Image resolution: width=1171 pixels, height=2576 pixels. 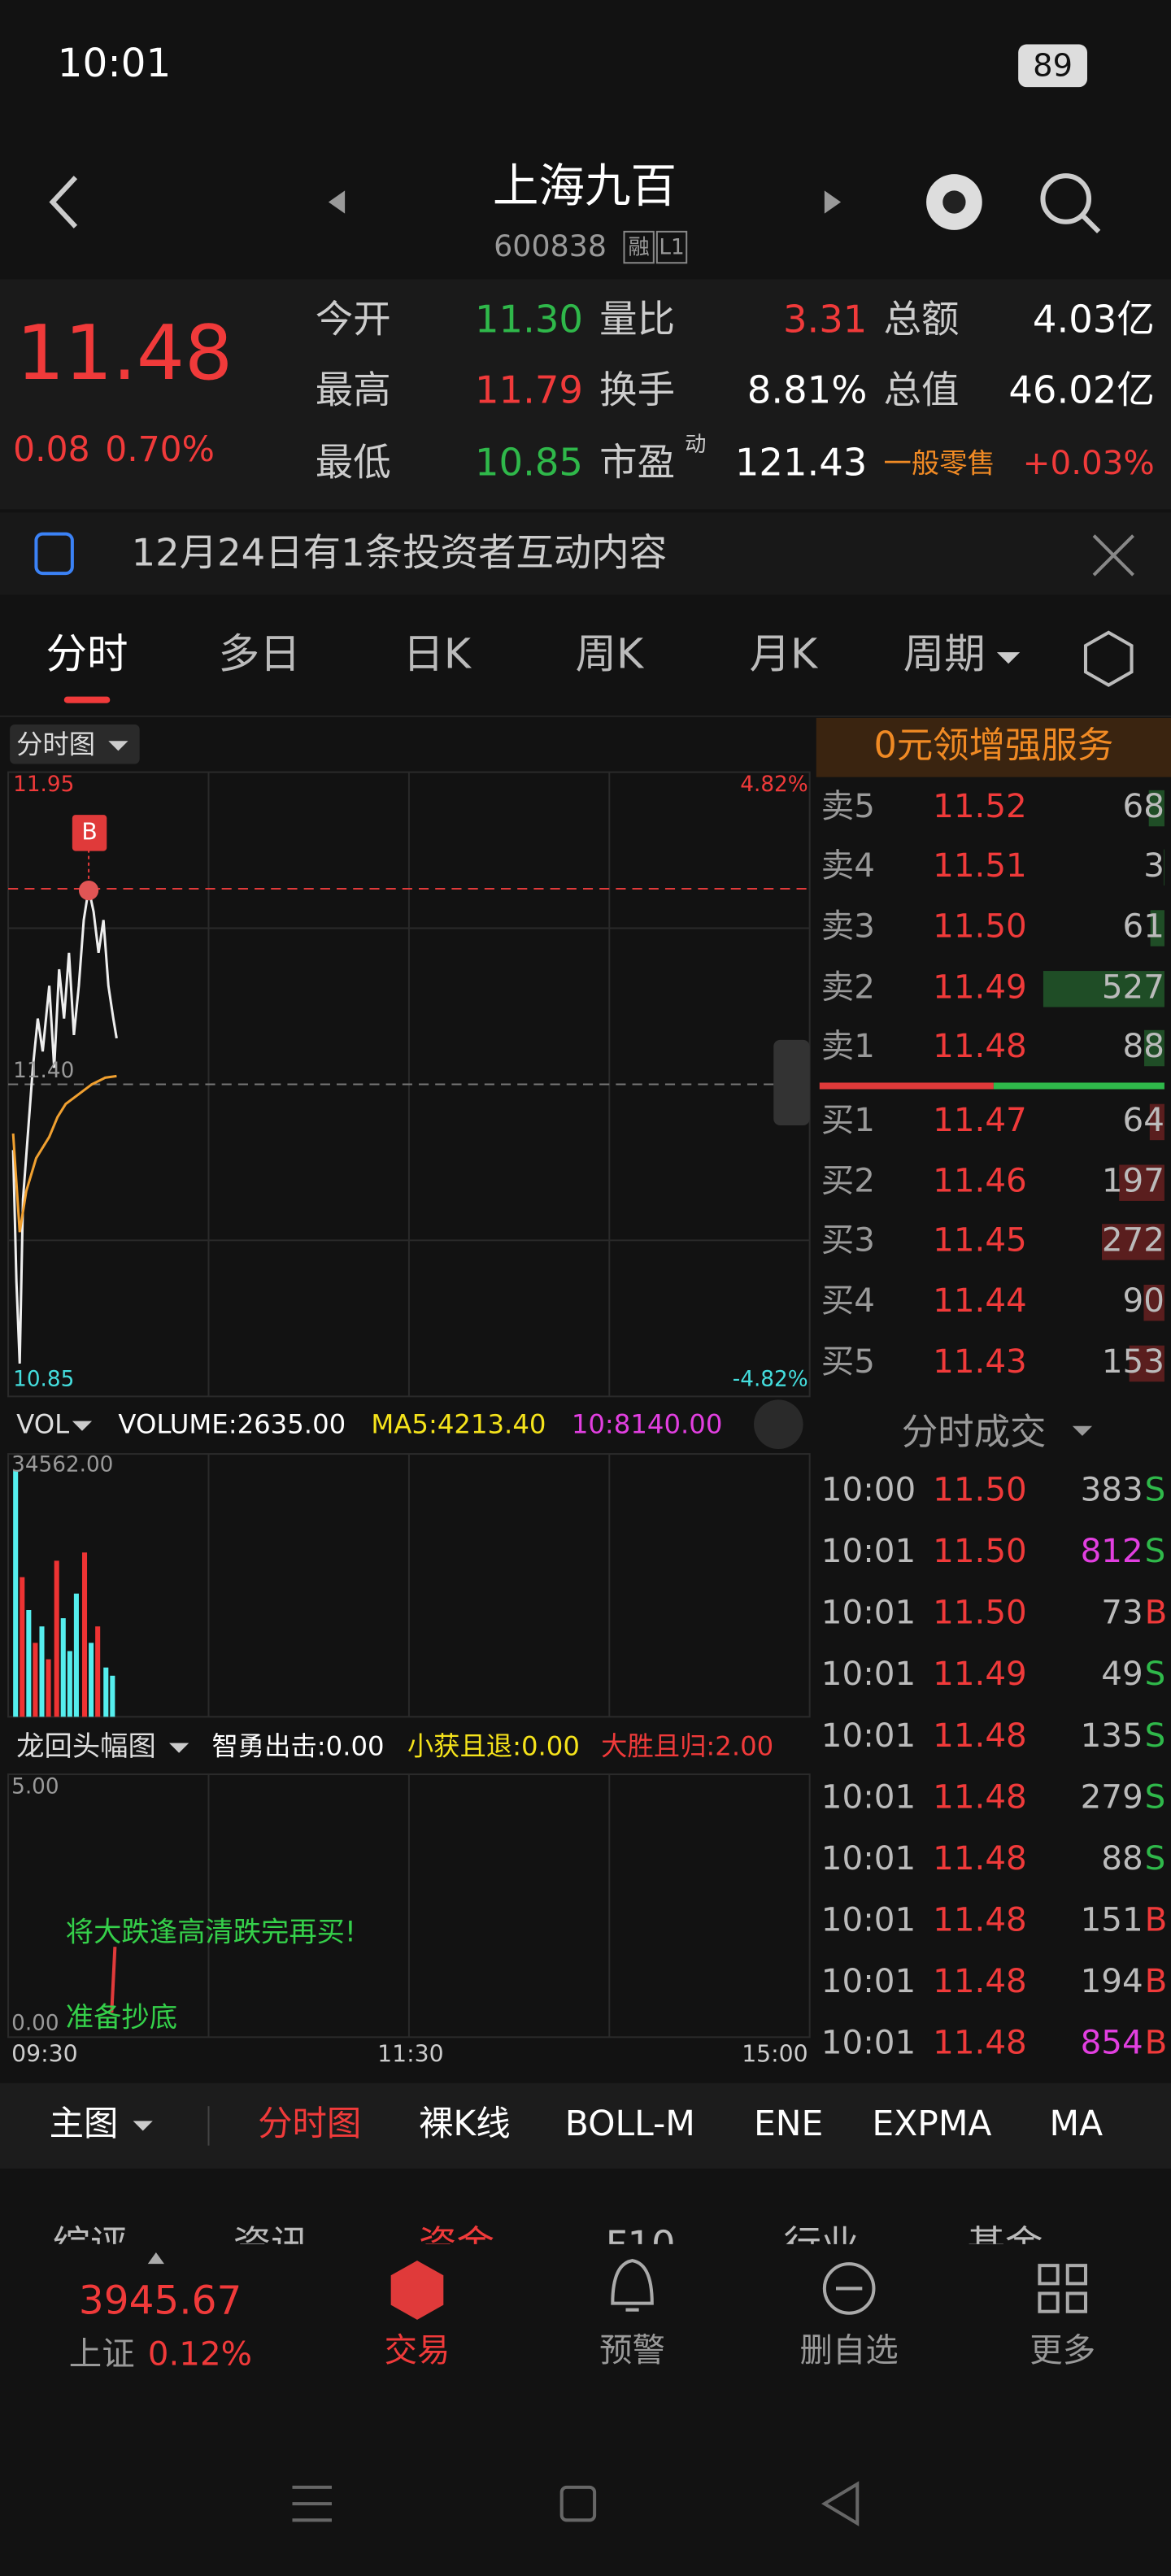 I want to click on stat-label: 一般零售, so click(x=939, y=463).